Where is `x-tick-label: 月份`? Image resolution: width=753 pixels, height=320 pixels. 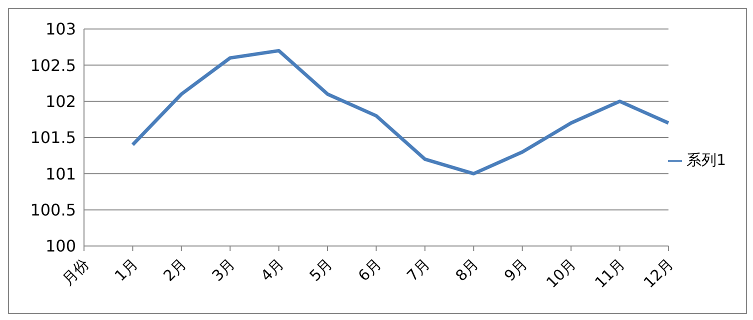
x-tick-label: 月份 is located at coordinates (75, 271).